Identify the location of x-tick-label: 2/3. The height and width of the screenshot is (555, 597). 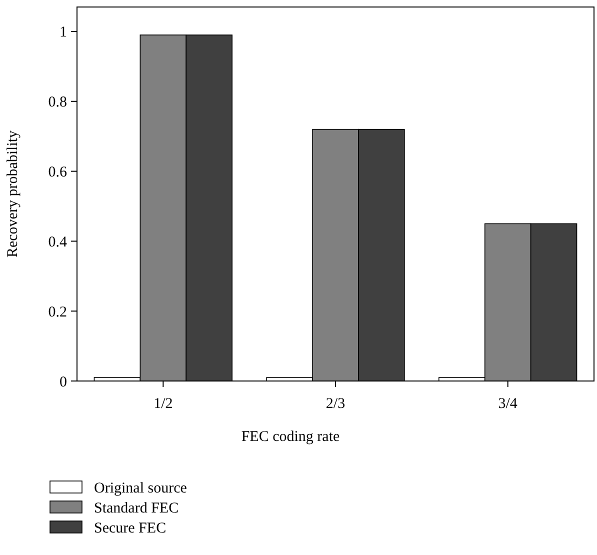
(336, 404).